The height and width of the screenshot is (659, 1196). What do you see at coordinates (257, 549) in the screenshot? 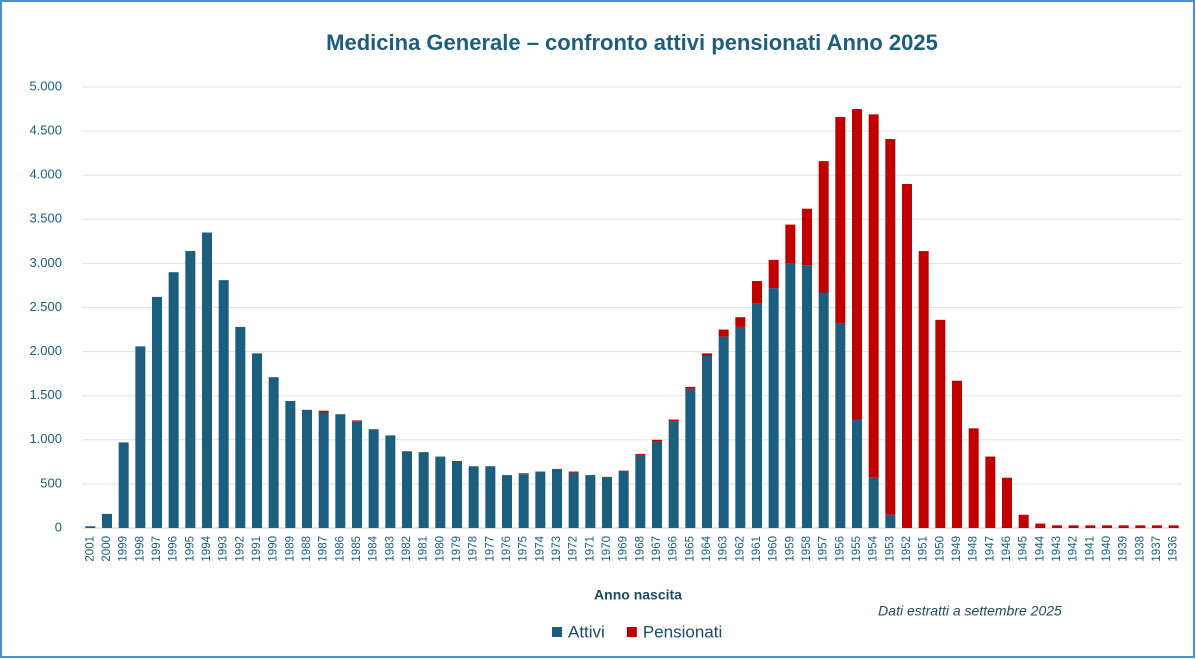
I see `x-tick-label: 1991` at bounding box center [257, 549].